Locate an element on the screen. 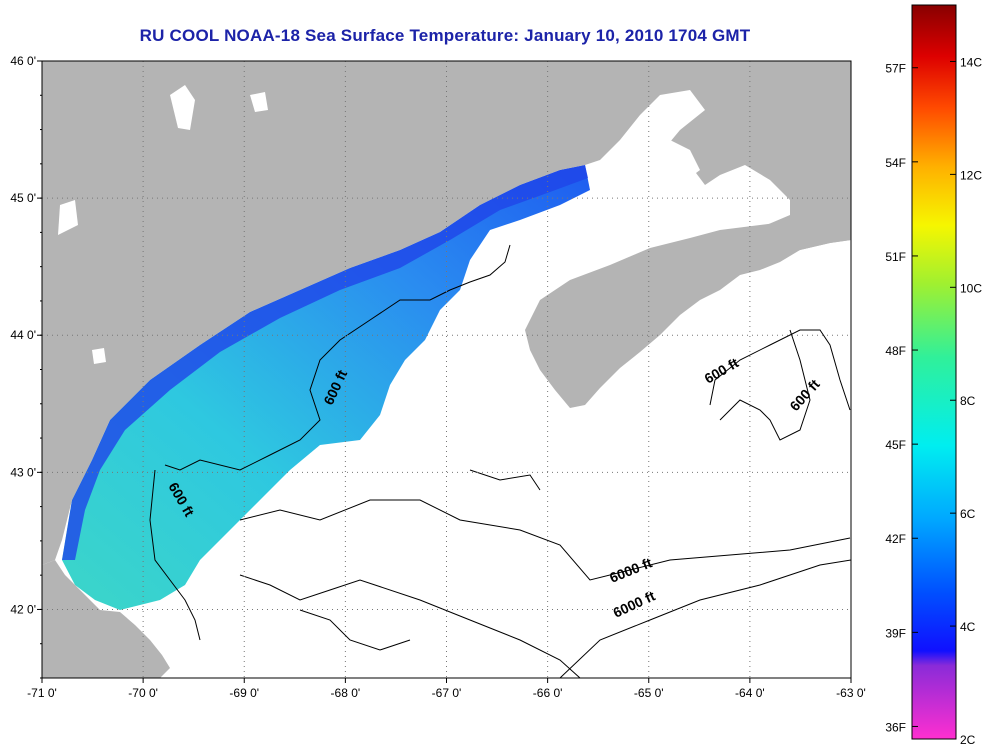  colorbar-f-label: 57F is located at coordinates (895, 69).